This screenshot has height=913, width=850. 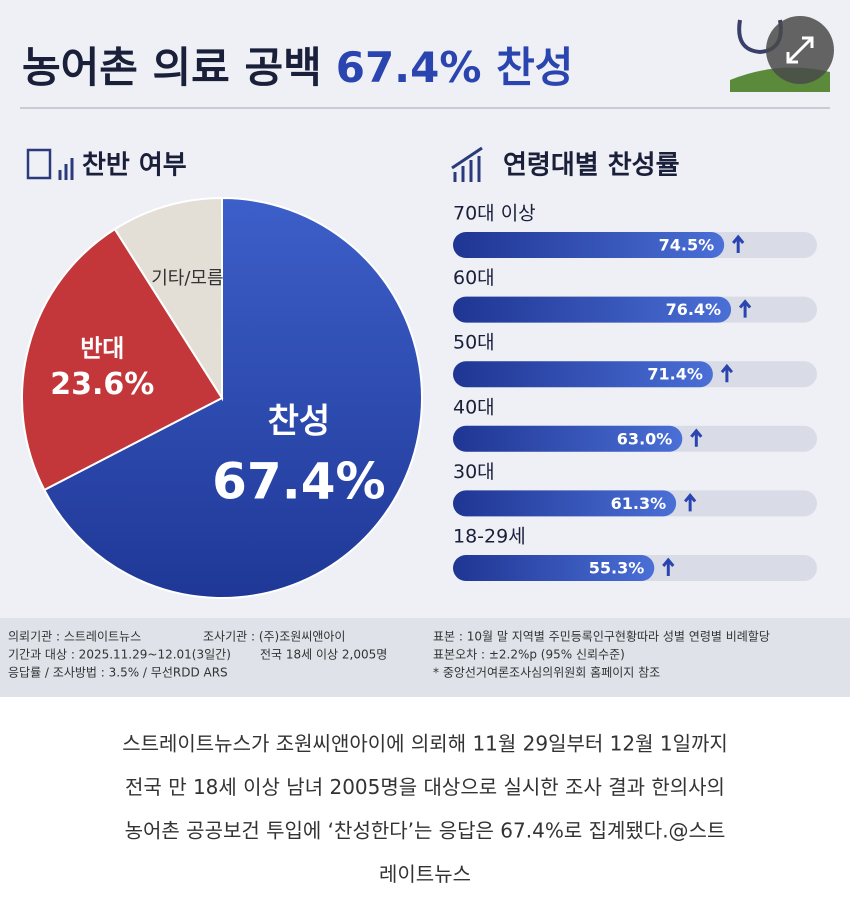 What do you see at coordinates (687, 245) in the screenshot?
I see `bar-value-label: 74.5%` at bounding box center [687, 245].